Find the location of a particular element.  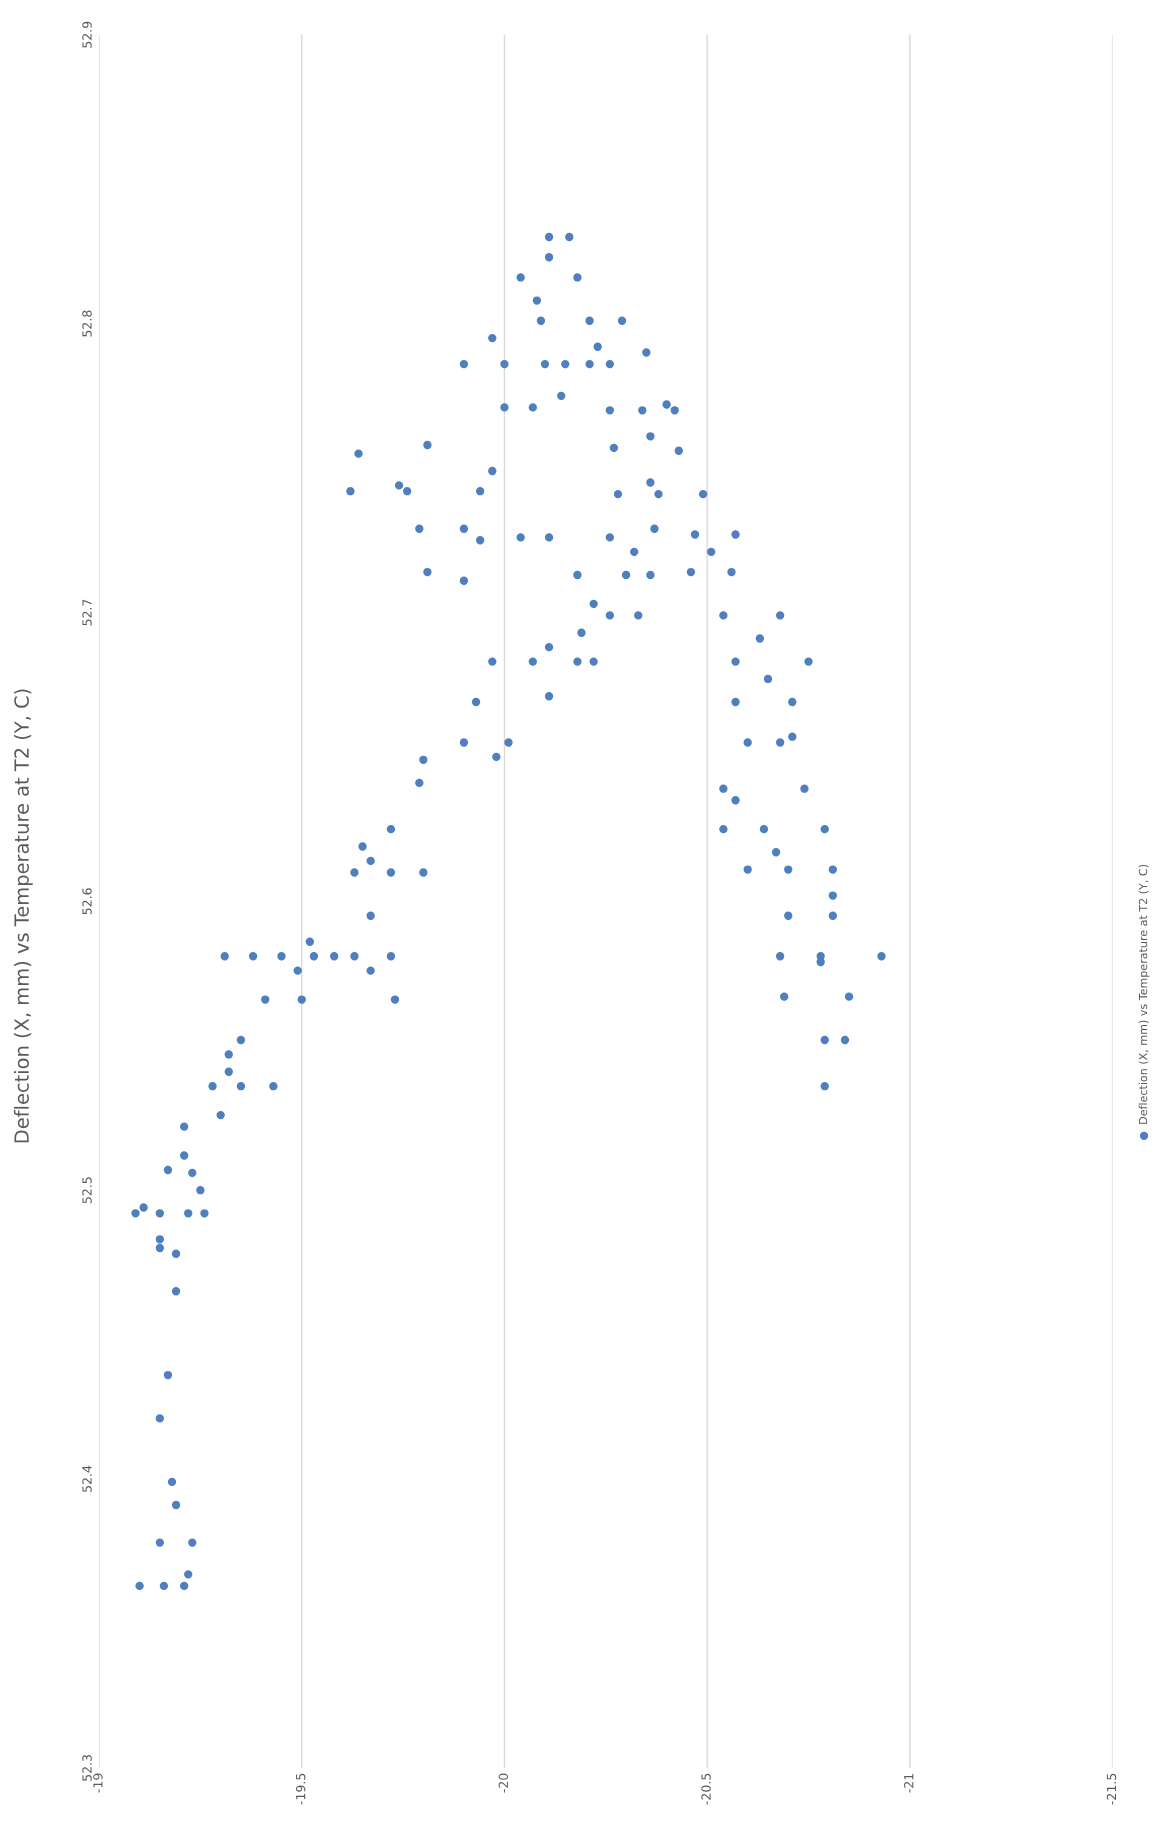

y-tick-label: 52.6 is located at coordinates (87, 901).